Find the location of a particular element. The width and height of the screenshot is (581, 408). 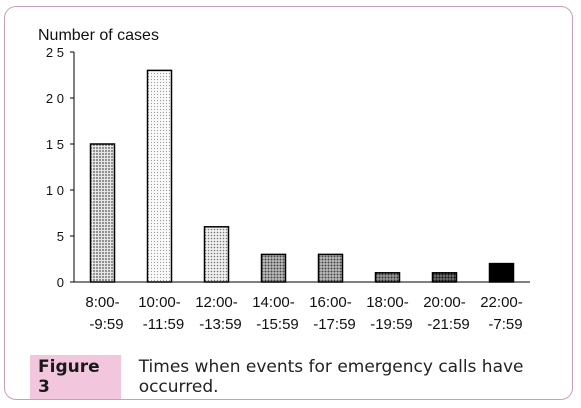

x-tick-label: 22:00- is located at coordinates (501, 302).